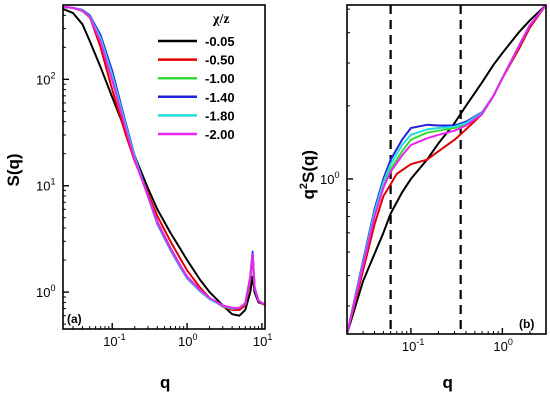 This screenshot has width=550, height=401. I want to click on y-axis-title: S(q), so click(13, 169).